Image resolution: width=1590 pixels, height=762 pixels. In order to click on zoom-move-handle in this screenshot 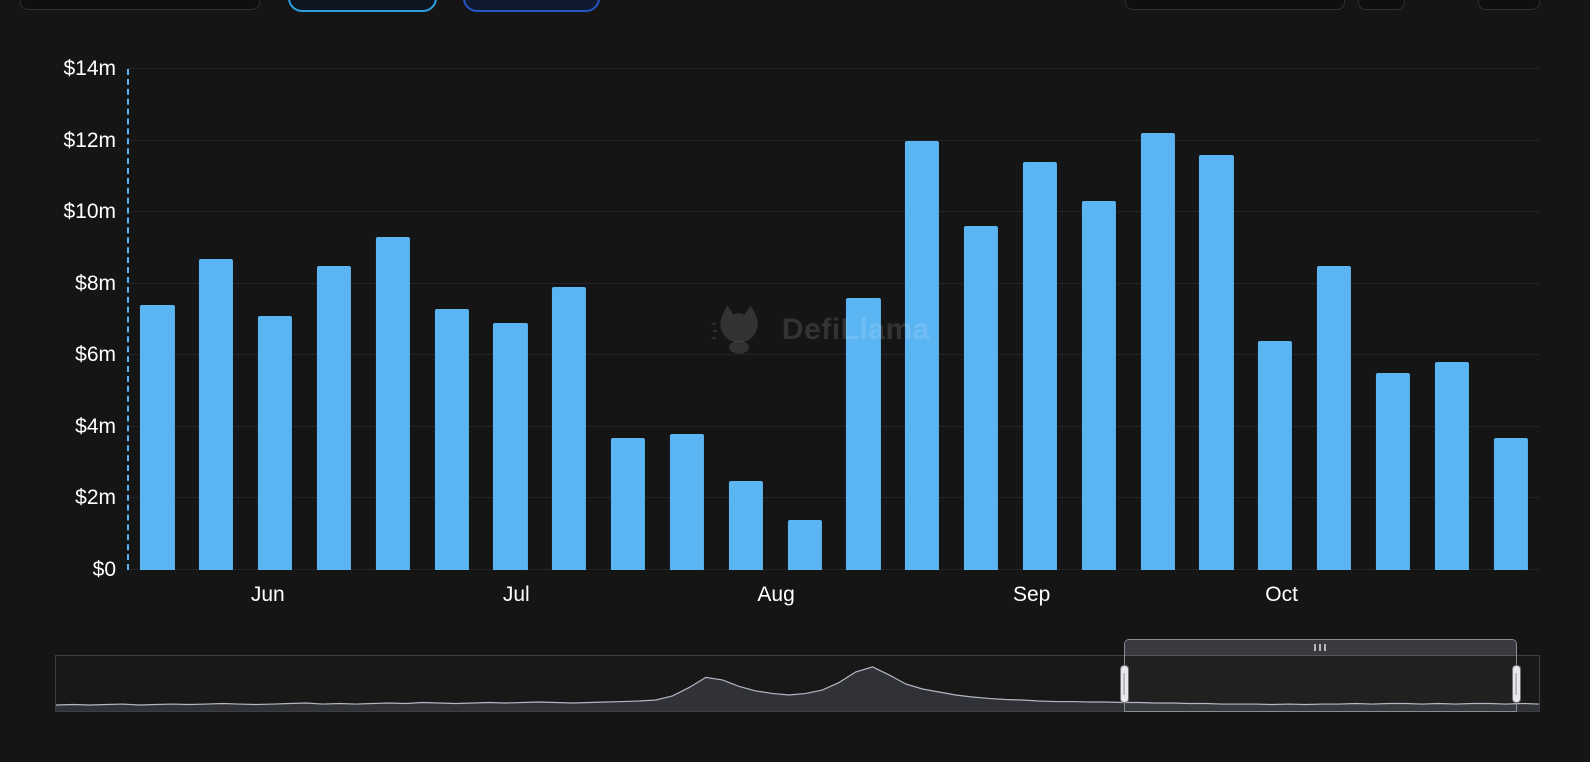, I will do `click(1320, 648)`.